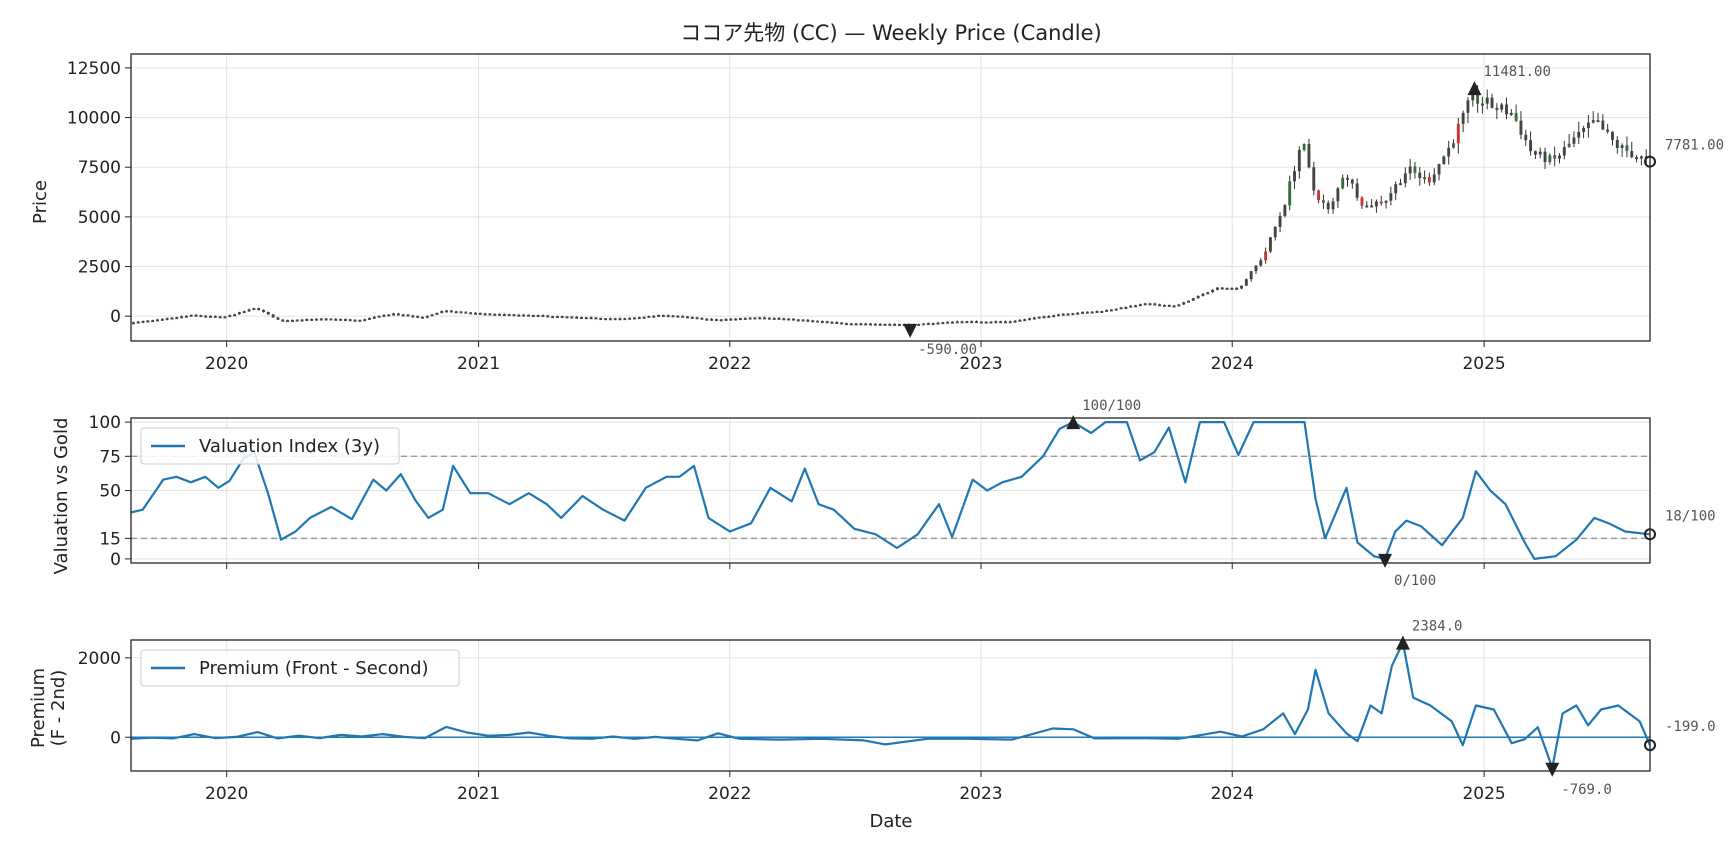 The height and width of the screenshot is (849, 1728). Describe the element at coordinates (1483, 364) in the screenshot. I see `x-tick-label: 2025` at that location.